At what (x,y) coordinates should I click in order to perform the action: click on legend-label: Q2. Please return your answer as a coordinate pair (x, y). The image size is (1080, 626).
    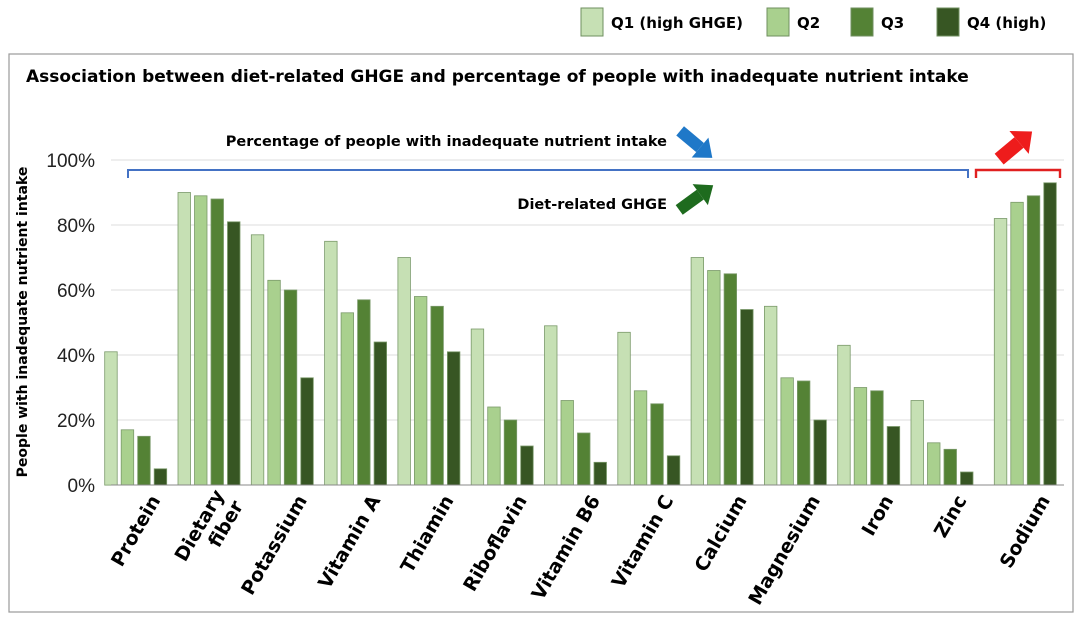
    Looking at the image, I should click on (808, 23).